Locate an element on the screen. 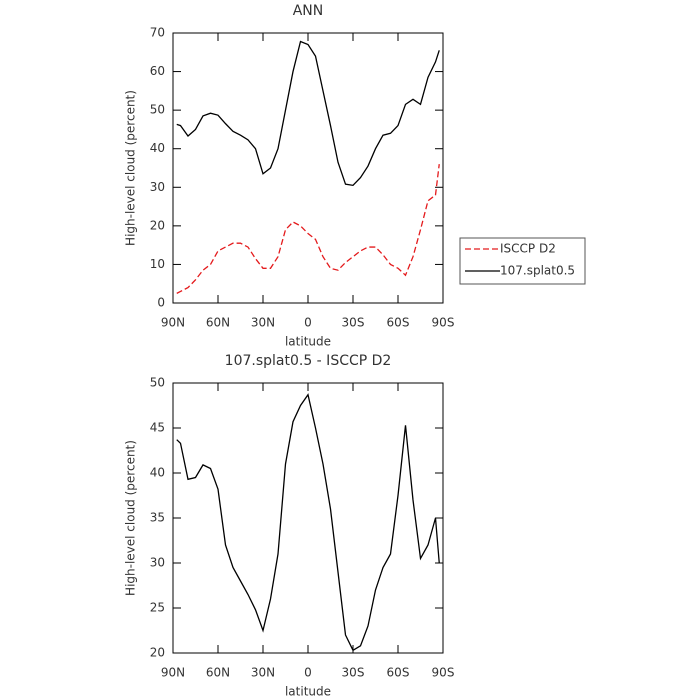 The width and height of the screenshot is (700, 700). y-tick-label: 25 is located at coordinates (157, 608).